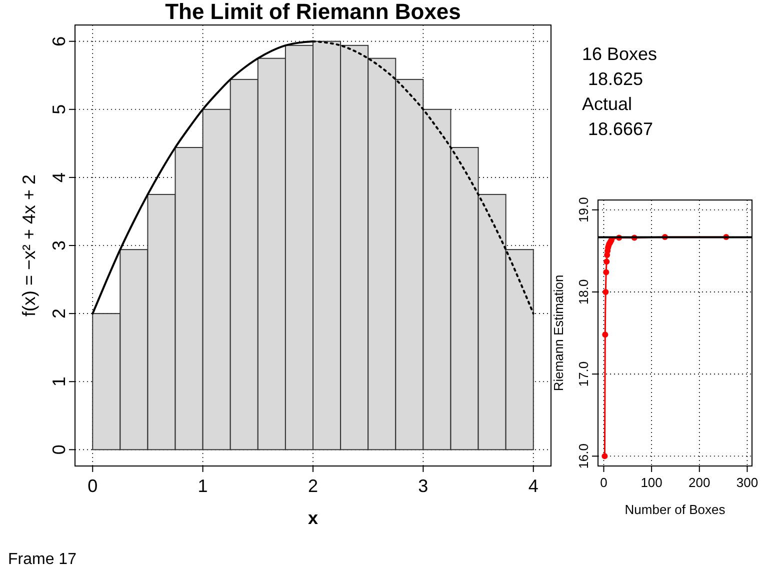 This screenshot has width=768, height=575. What do you see at coordinates (583, 374) in the screenshot?
I see `y-tick-label: 17.0` at bounding box center [583, 374].